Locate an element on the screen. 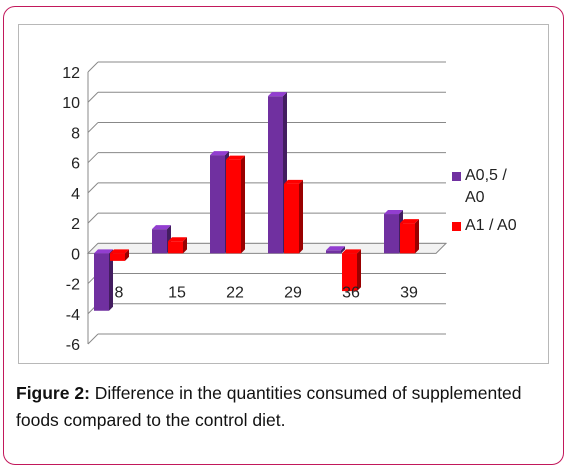 This screenshot has height=471, width=571. y-tick-label: 2 is located at coordinates (75, 224).